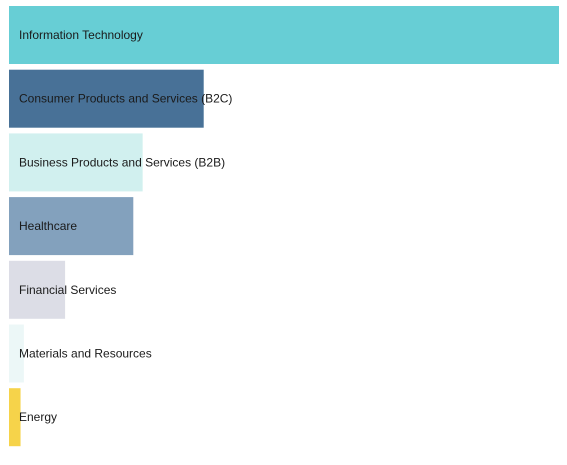  I want to click on bar-label: Business Products and Services (B2B), so click(122, 162).